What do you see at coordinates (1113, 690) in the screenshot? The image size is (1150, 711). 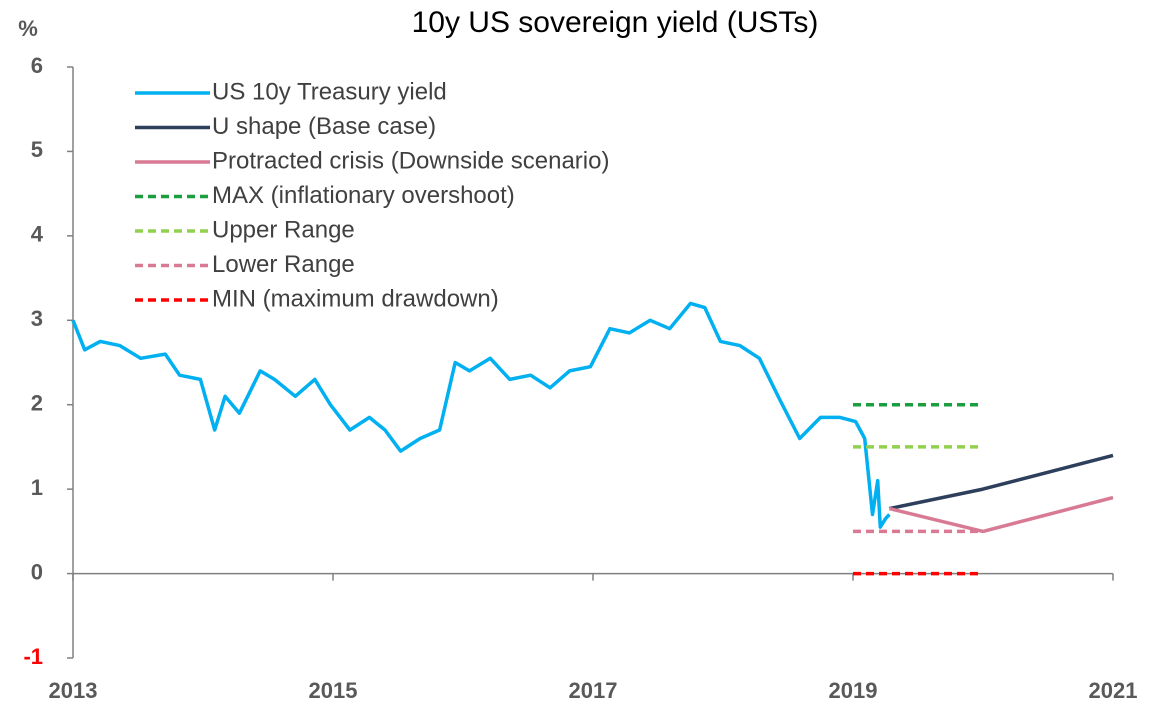 I see `x-tick-label: 2021` at bounding box center [1113, 690].